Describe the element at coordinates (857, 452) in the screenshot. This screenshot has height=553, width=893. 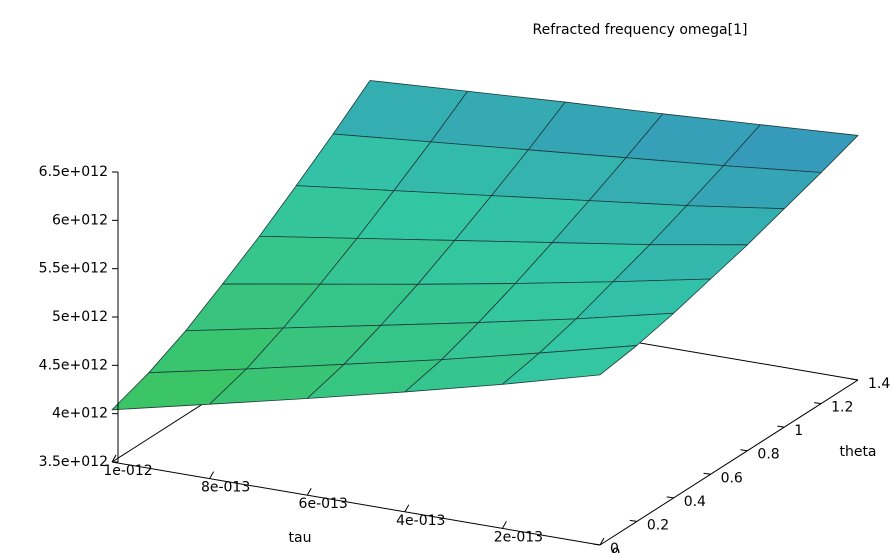
I see `y-axis-label: theta` at that location.